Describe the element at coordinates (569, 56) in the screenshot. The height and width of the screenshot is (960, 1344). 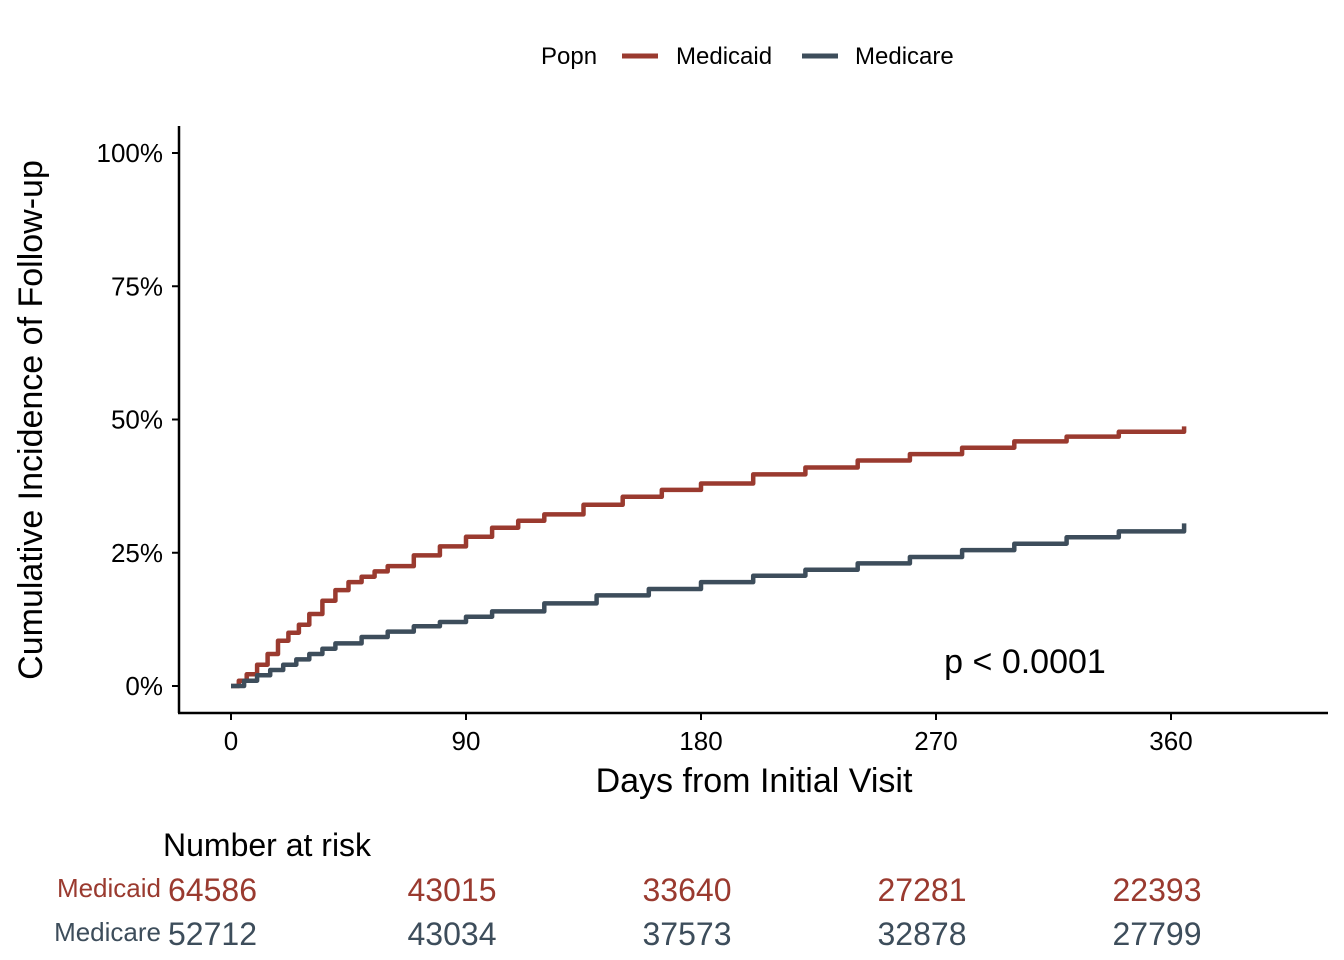
I see `legend-title: Popn` at that location.